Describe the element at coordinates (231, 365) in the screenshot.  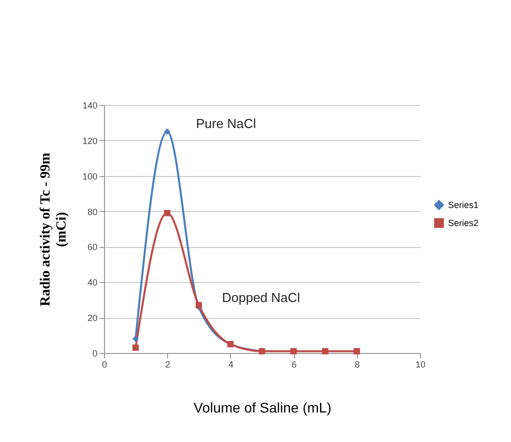
I see `x-tick-label: 4` at that location.